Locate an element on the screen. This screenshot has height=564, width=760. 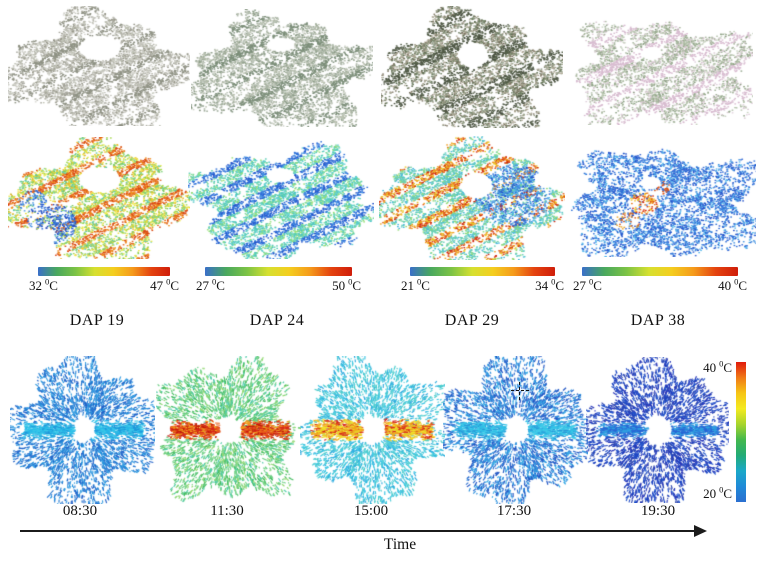
time-label-1930: 19:30 is located at coordinates (658, 511).